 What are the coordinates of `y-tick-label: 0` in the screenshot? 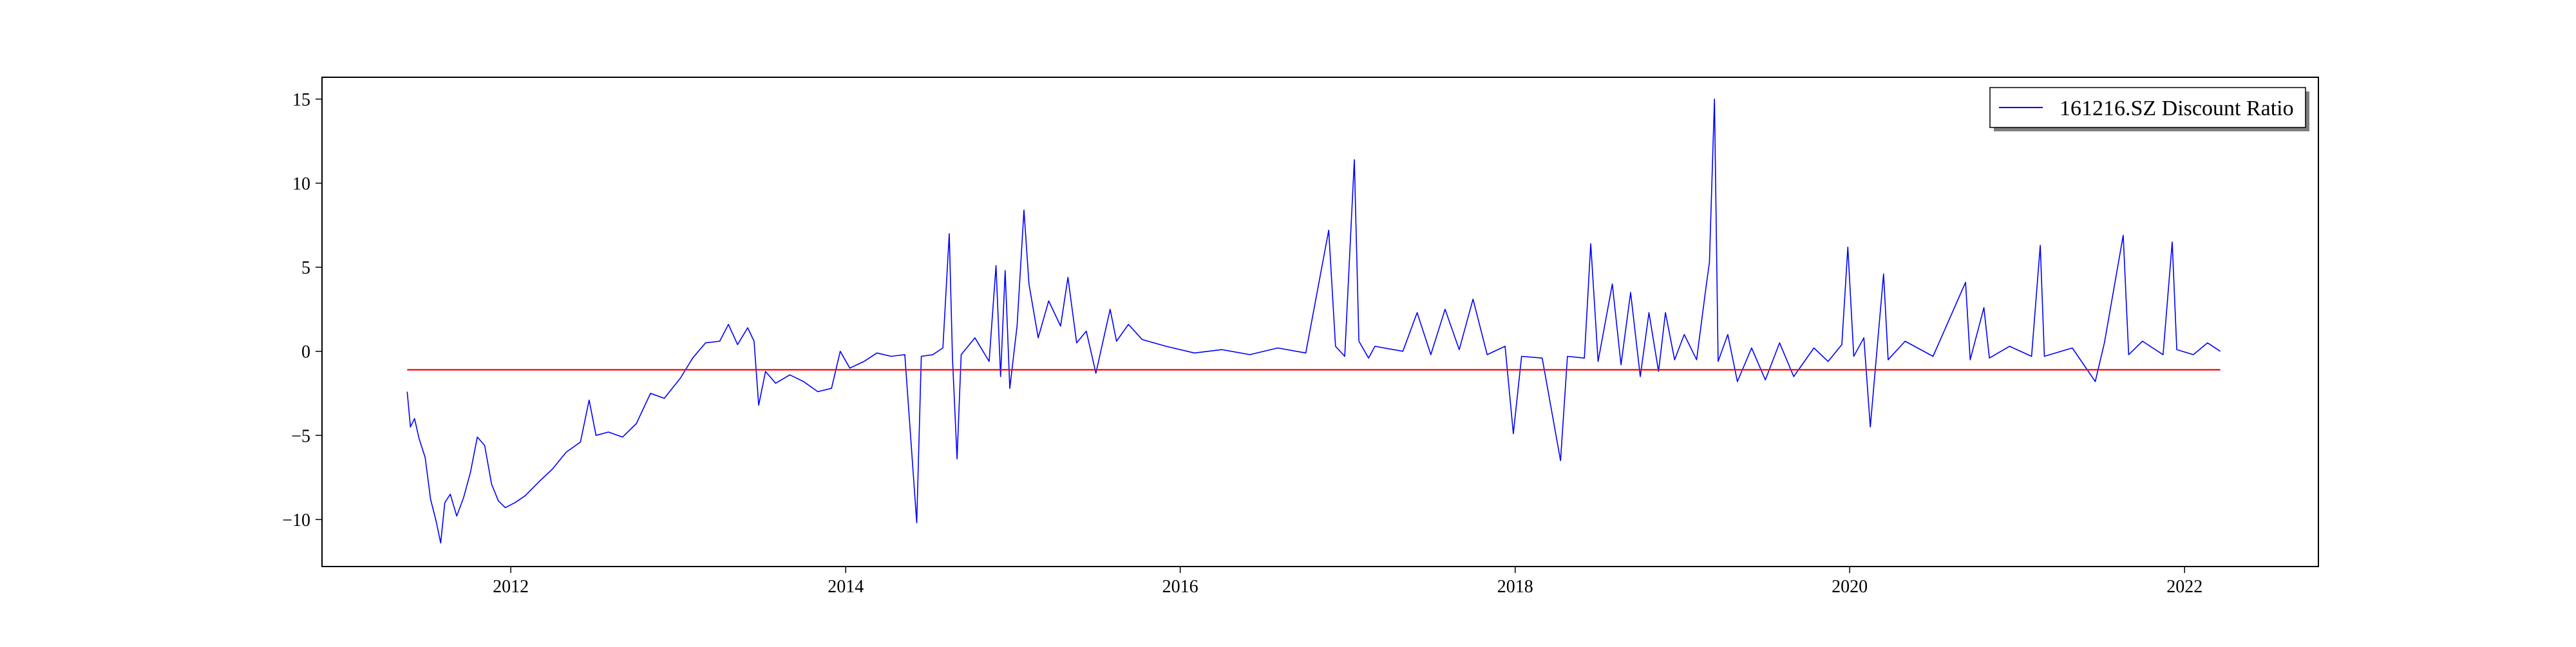 It's located at (305, 352).